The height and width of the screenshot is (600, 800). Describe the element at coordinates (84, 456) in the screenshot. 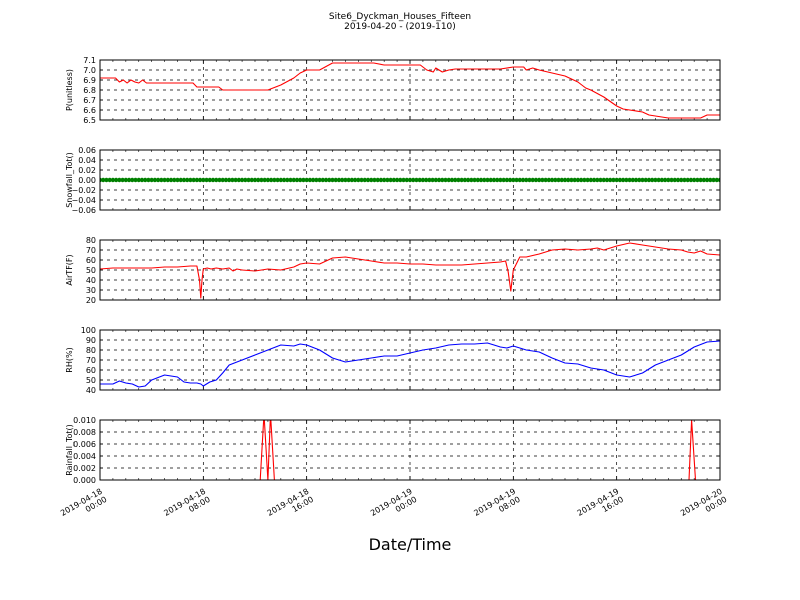

I see `y-tick-label: 0.004` at that location.